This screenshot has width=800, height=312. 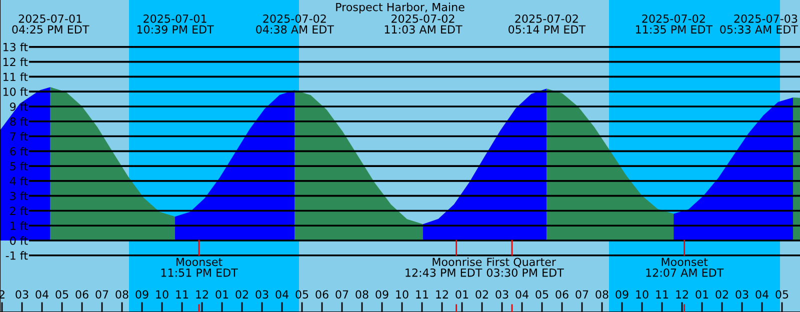 I want to click on y-tick-label: 12 ft, so click(x=15, y=62).